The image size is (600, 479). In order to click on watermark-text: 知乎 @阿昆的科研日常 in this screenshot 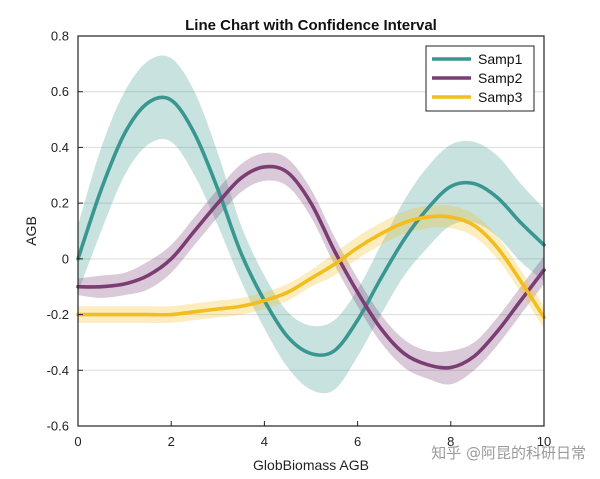, I will do `click(508, 453)`.